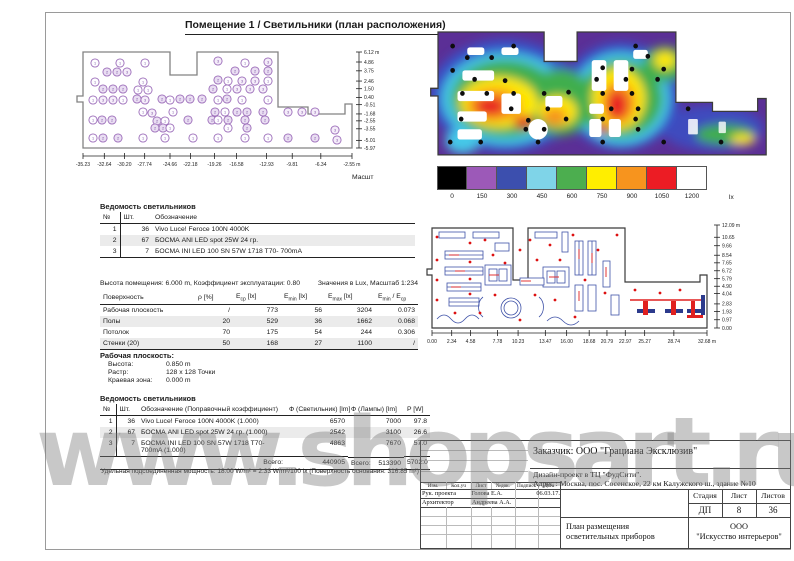  What do you see at coordinates (727, 321) in the screenshot?
I see `svg-text: 0.97` at bounding box center [727, 321].